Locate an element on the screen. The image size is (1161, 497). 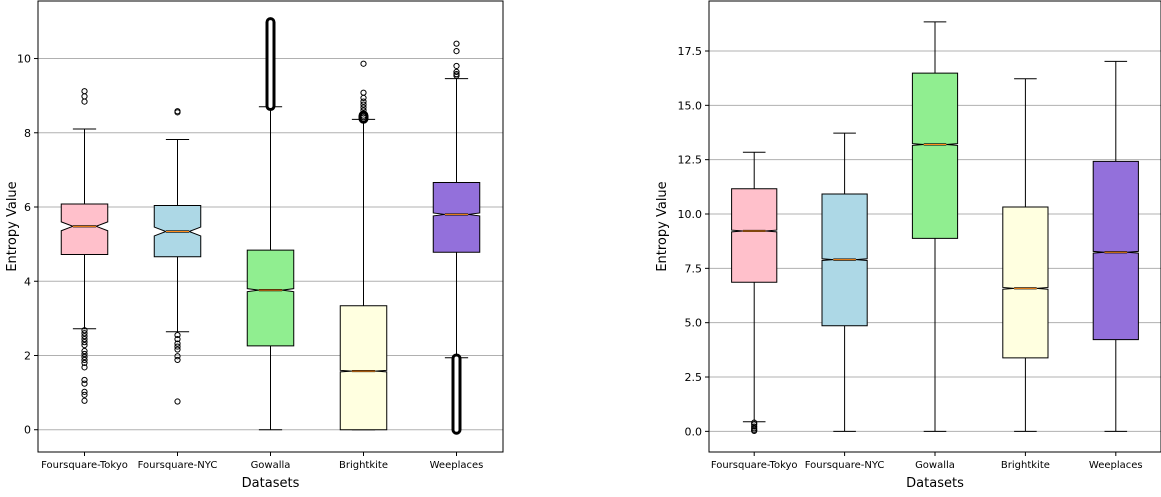
y-tick-label: 10 is located at coordinates (24, 59).